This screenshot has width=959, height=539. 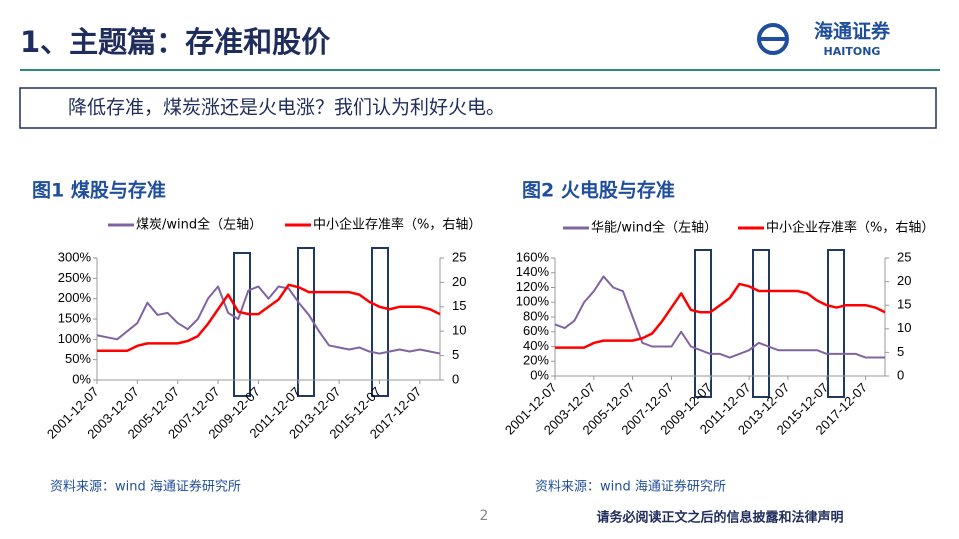 I want to click on y-tick-label: 200%, so click(x=75, y=297).